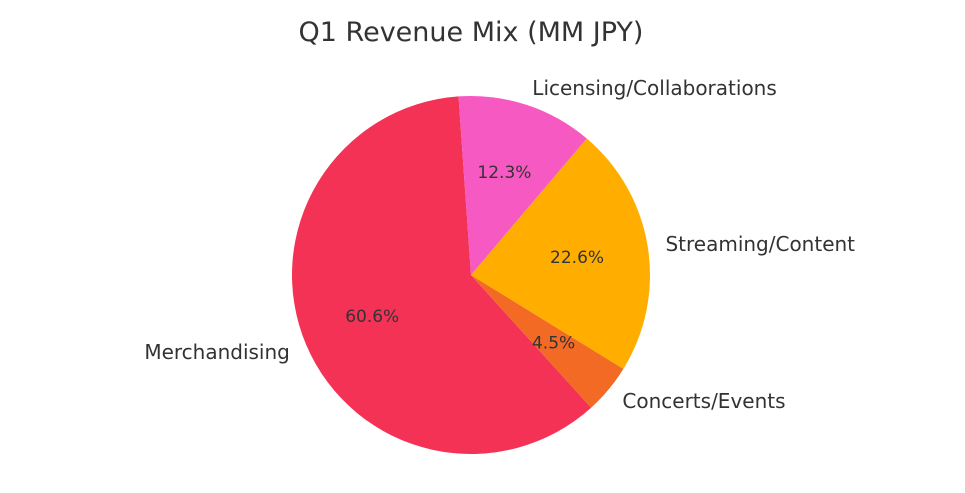 This screenshot has height=493, width=965. I want to click on chart-title: Q1 Revenue Mix (MM JPY), so click(471, 32).